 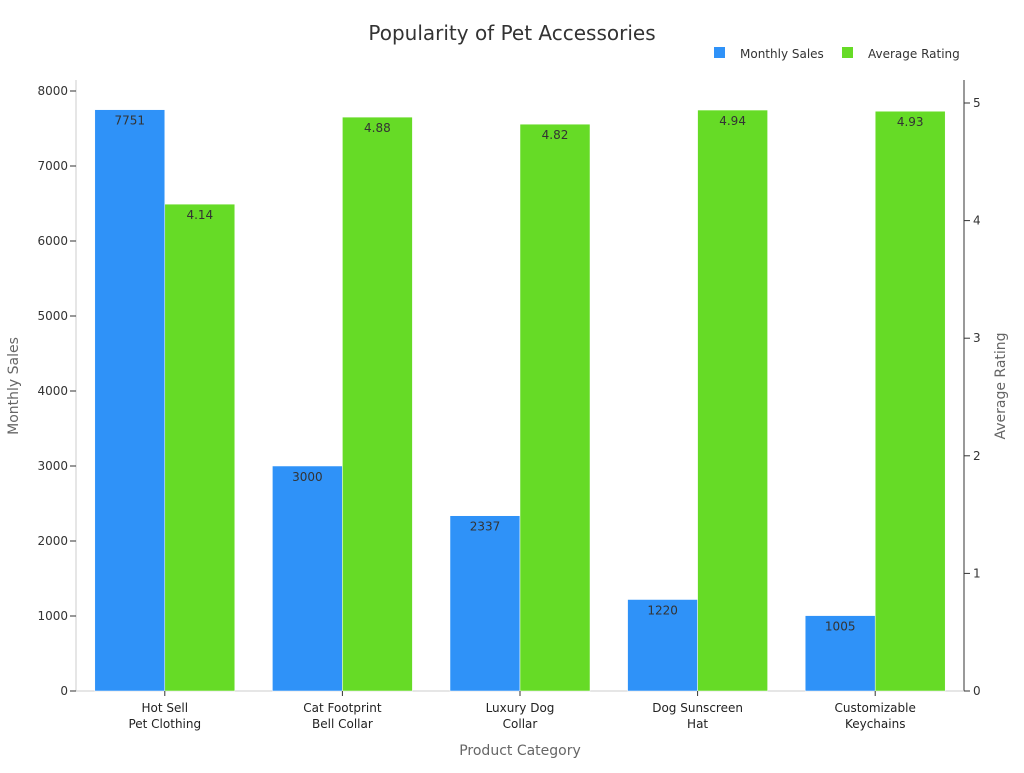 I want to click on y2-axis-label: Average Rating, so click(x=1001, y=385).